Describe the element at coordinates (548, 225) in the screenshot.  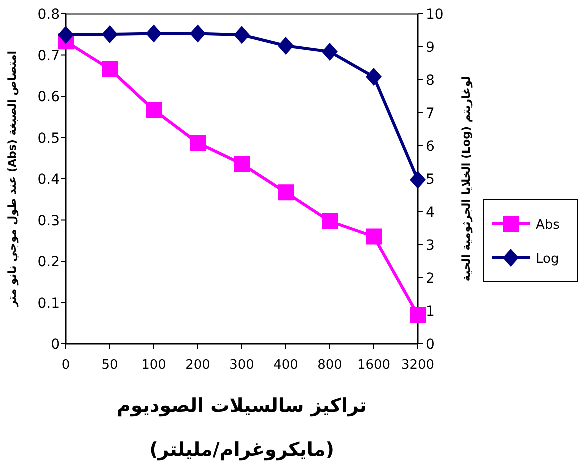
I see `legend-label: Abs` at that location.